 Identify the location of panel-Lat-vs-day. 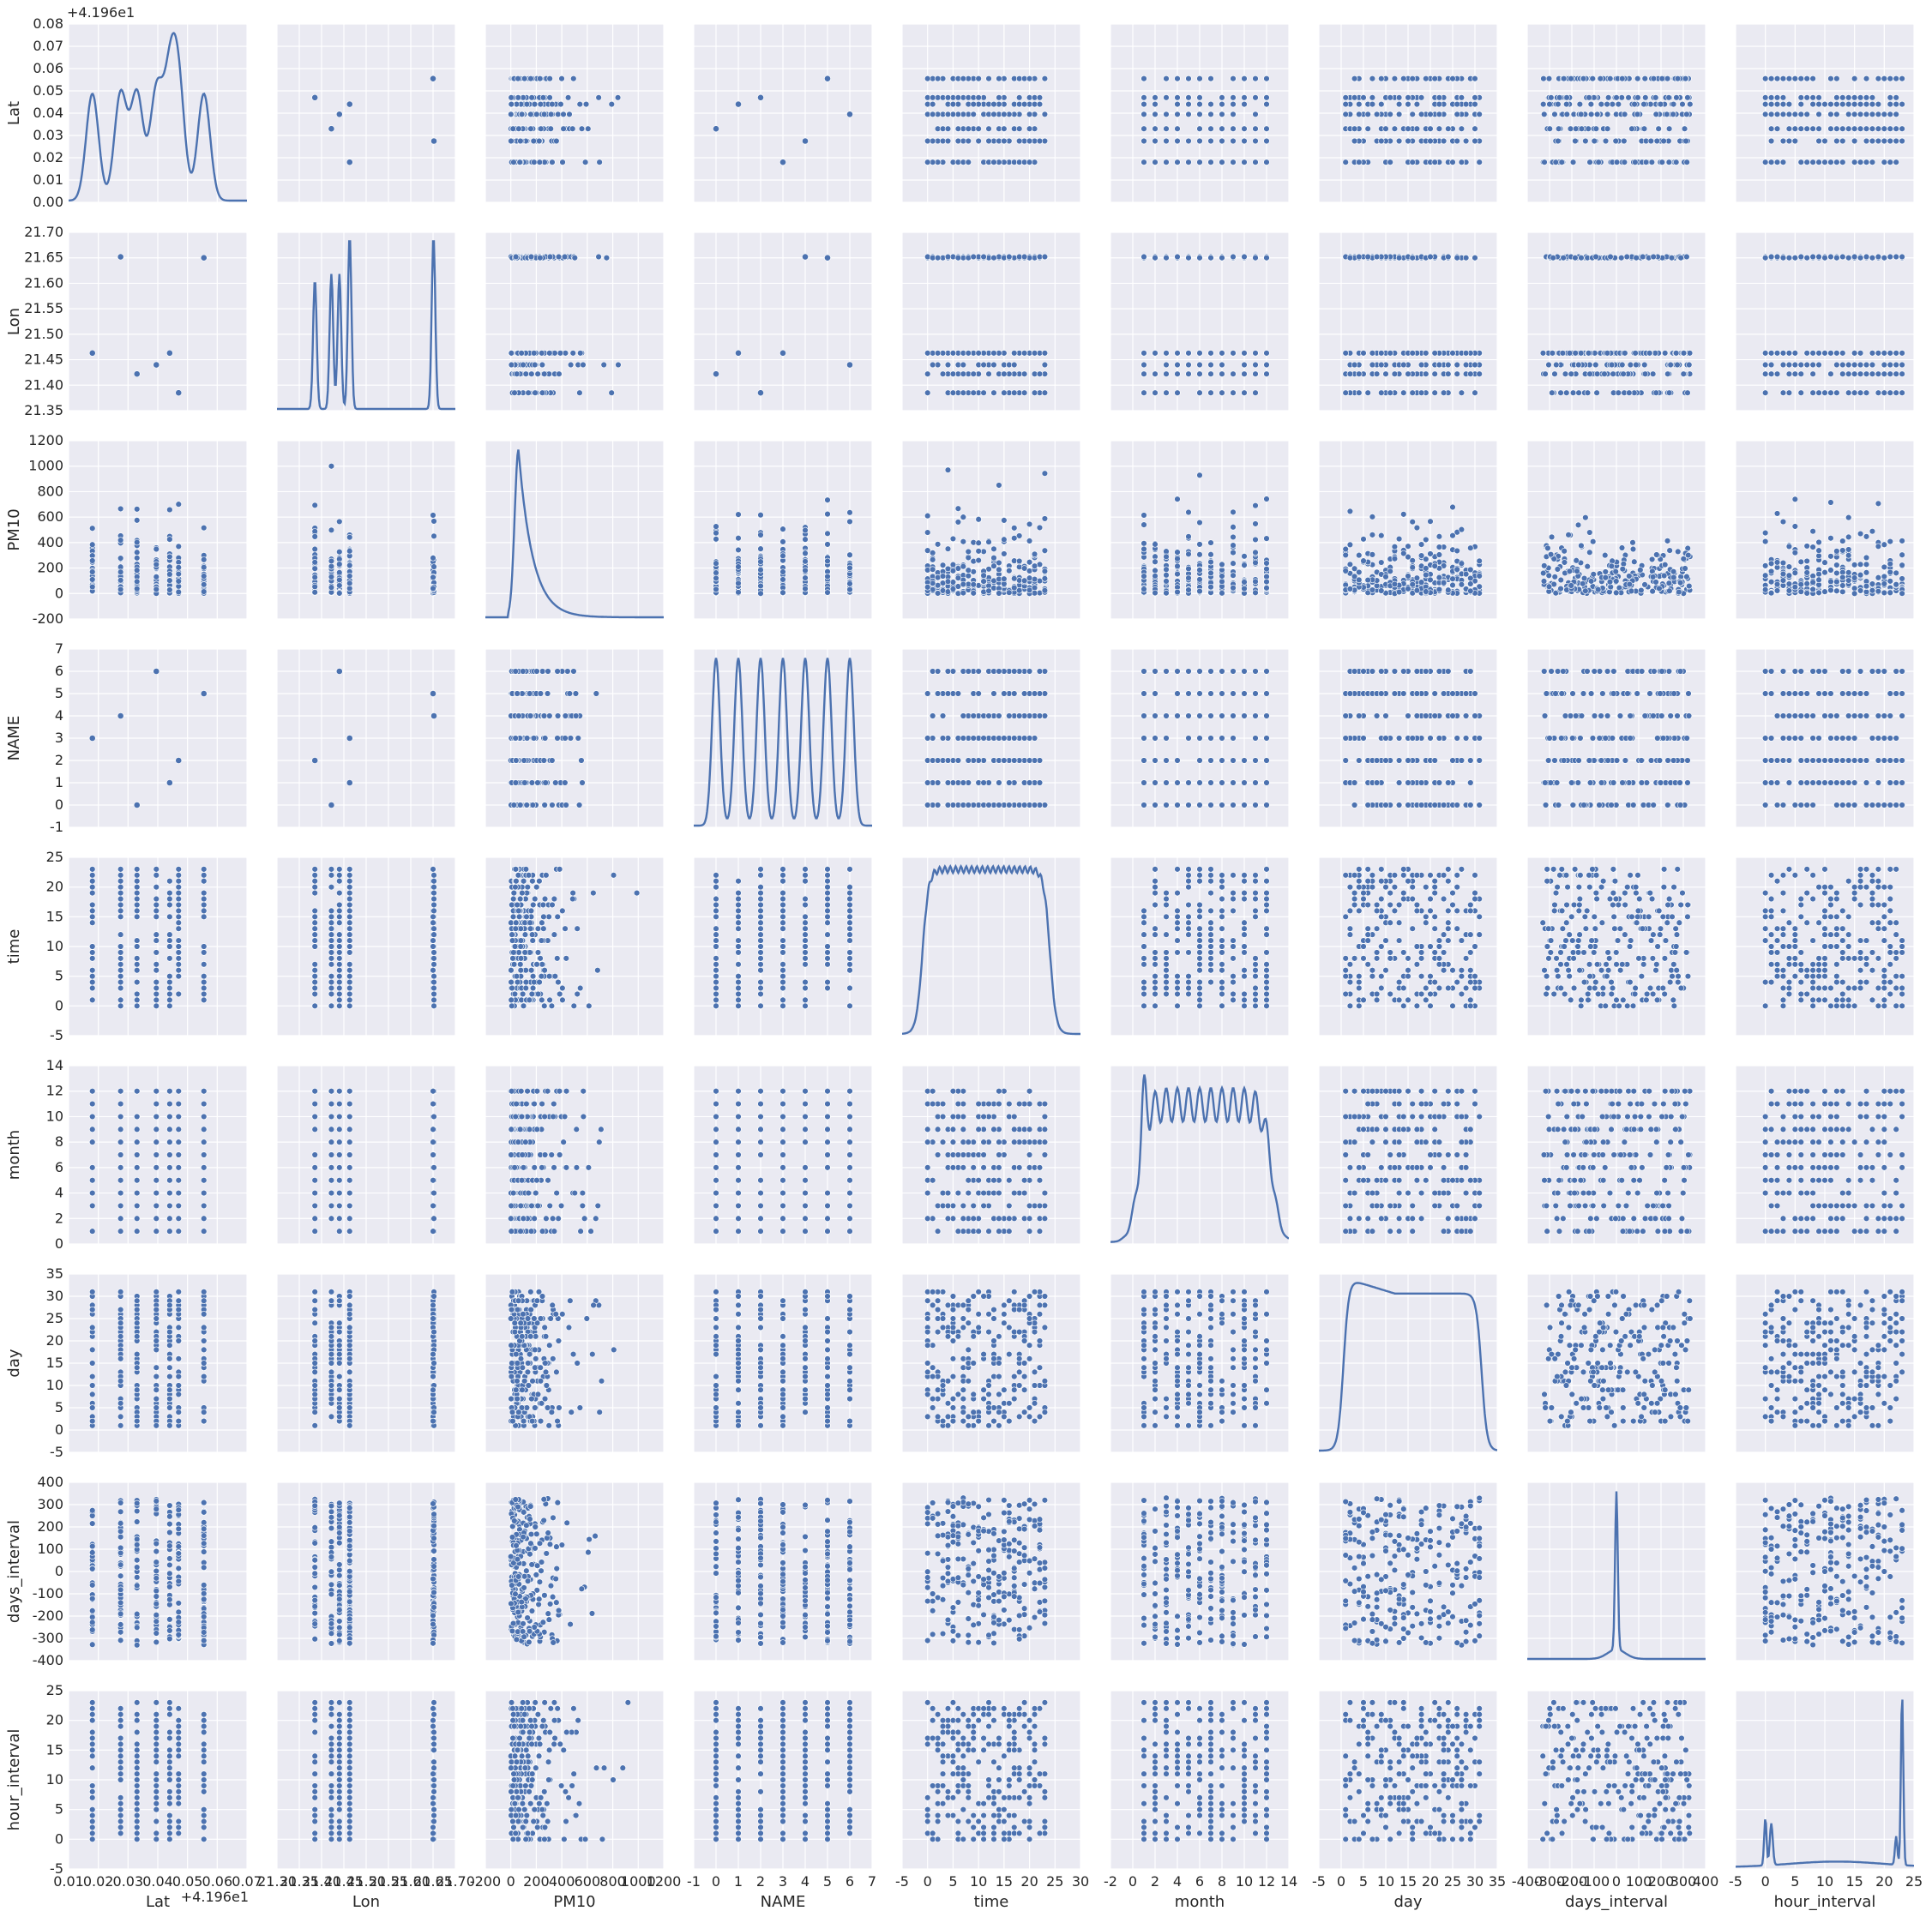
(1408, 113).